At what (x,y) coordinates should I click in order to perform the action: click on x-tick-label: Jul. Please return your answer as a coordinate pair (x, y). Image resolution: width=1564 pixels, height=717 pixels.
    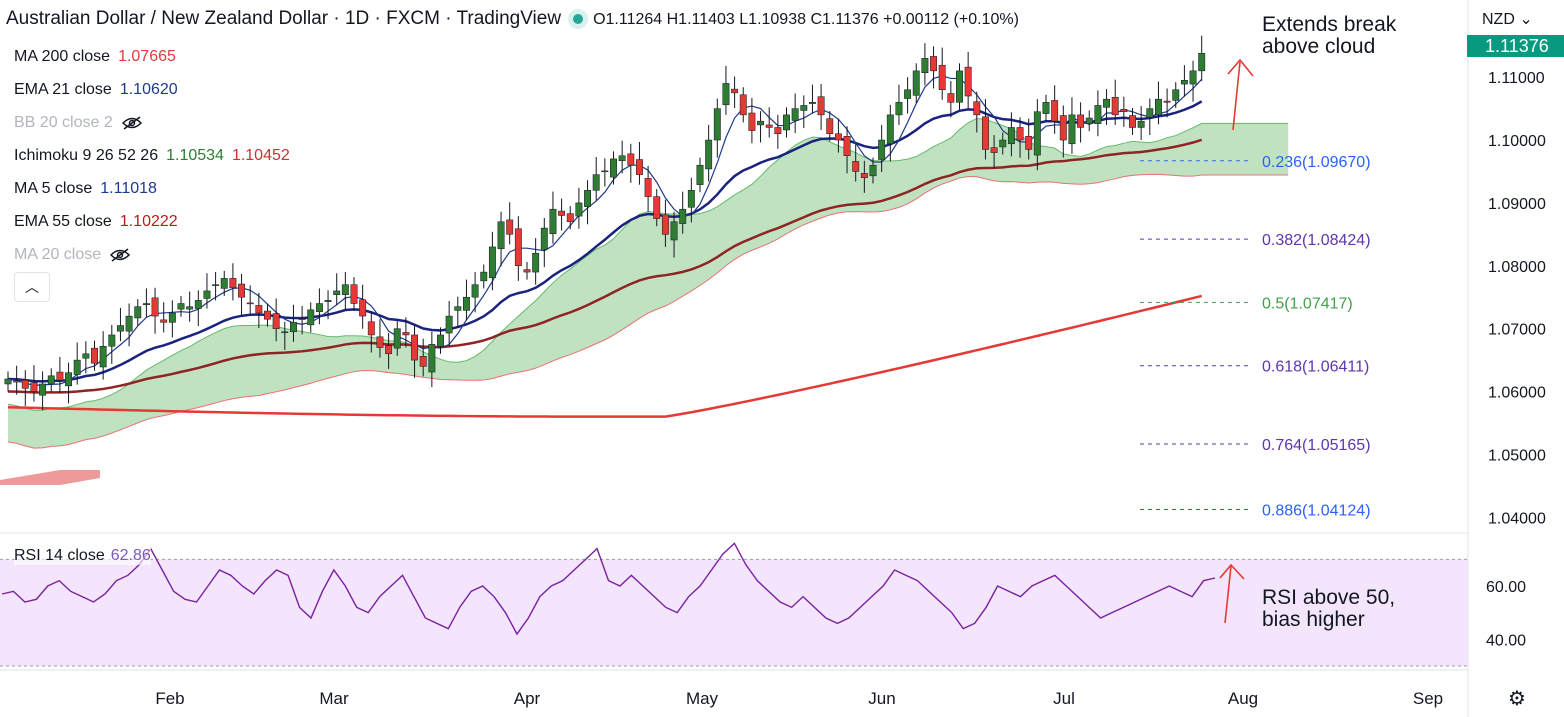
    Looking at the image, I should click on (1064, 698).